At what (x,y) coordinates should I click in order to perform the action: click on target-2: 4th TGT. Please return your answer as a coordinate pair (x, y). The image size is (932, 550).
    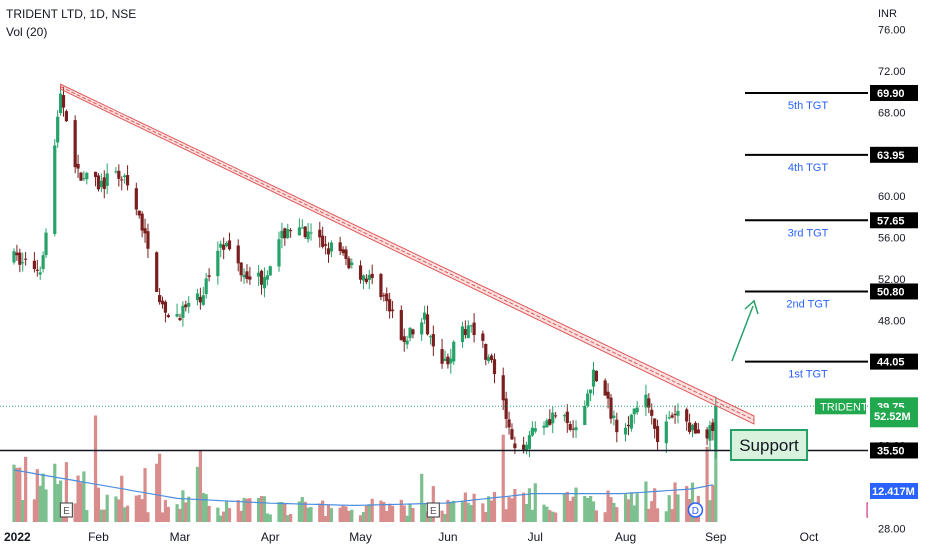
    Looking at the image, I should click on (806, 163).